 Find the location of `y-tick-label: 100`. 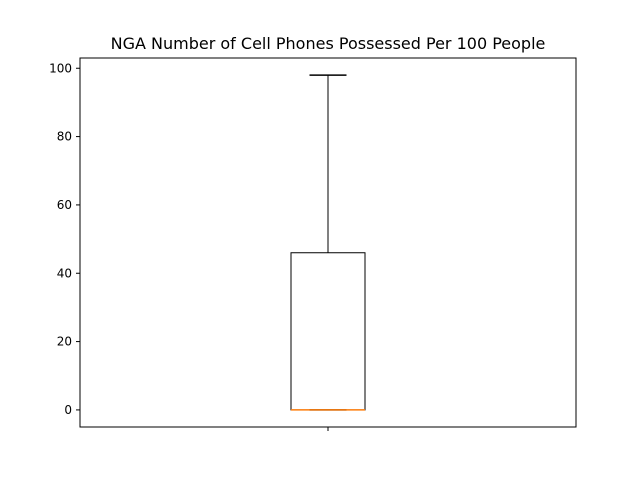

y-tick-label: 100 is located at coordinates (60, 68).